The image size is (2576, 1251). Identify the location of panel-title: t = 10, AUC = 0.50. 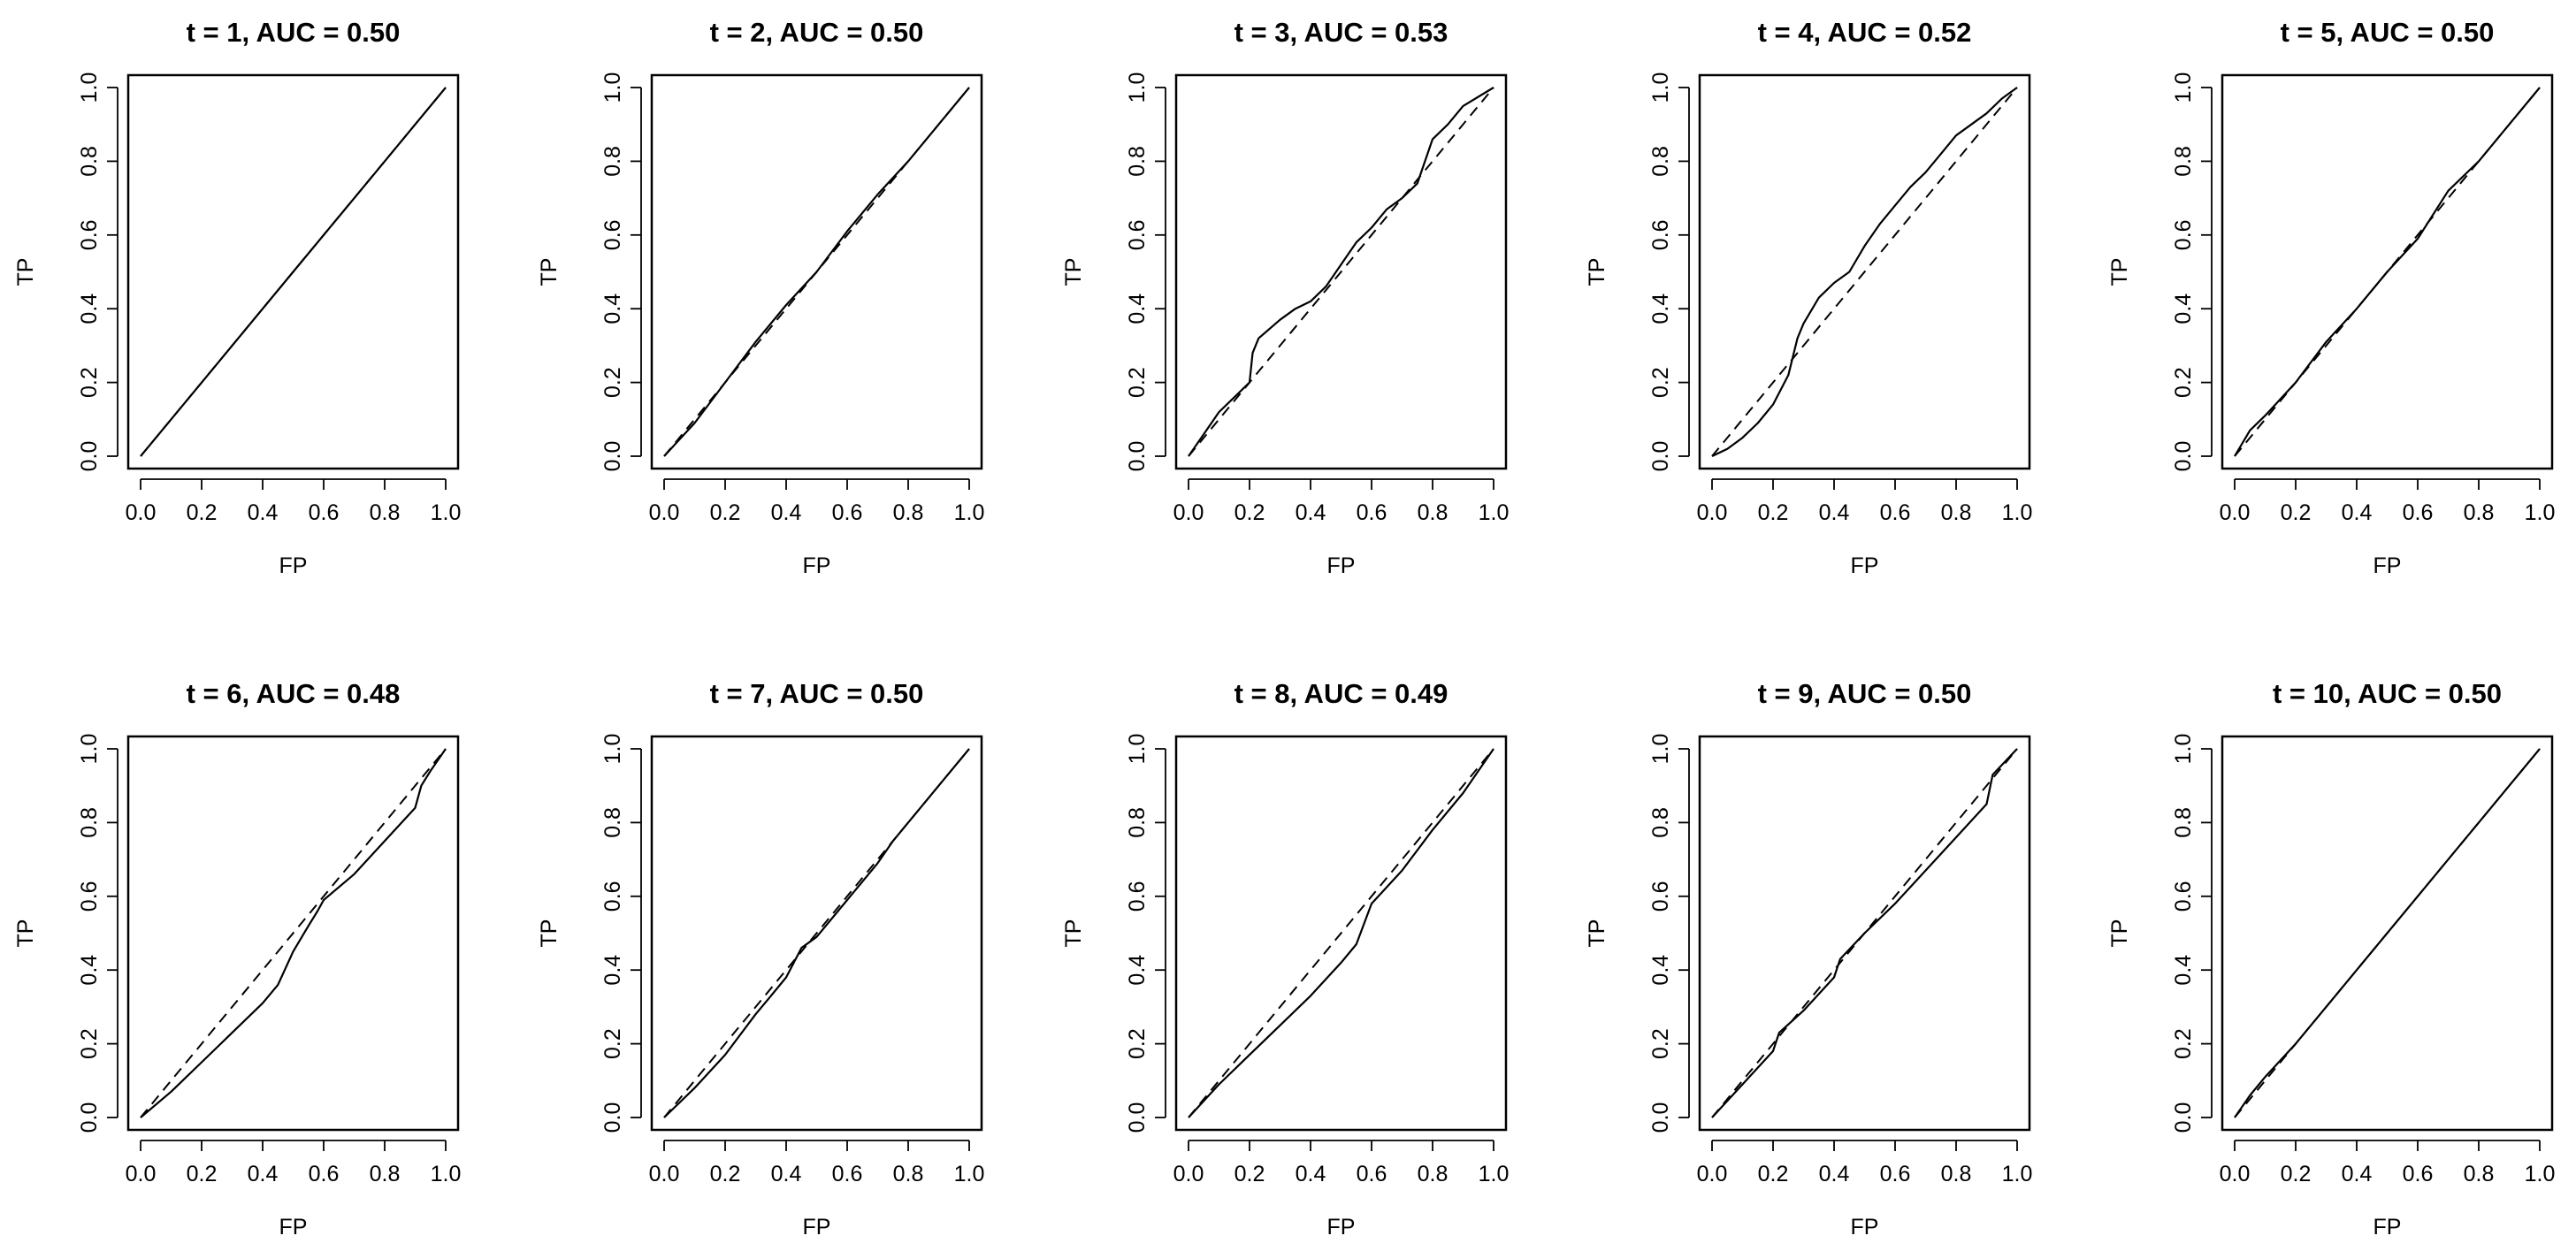
(2387, 693).